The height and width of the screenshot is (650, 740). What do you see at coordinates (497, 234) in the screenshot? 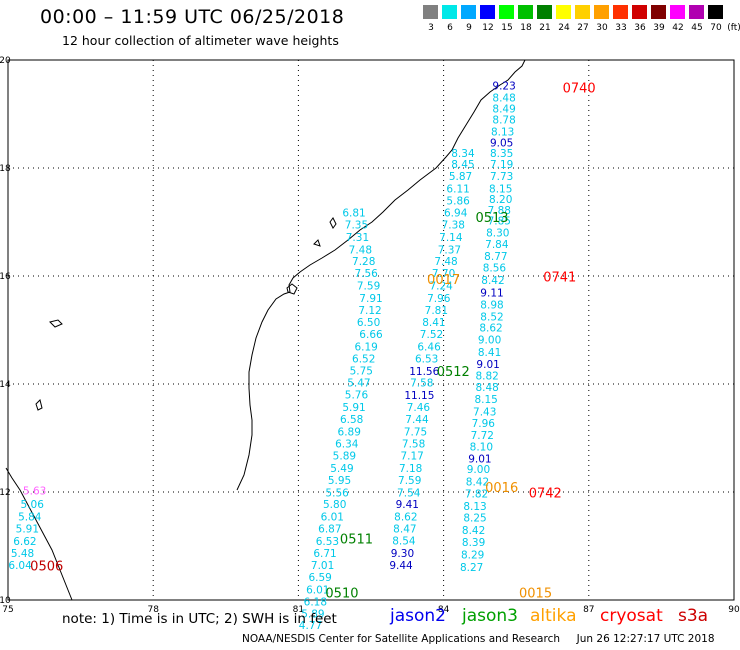
I see `swh-value: 8.30` at bounding box center [497, 234].